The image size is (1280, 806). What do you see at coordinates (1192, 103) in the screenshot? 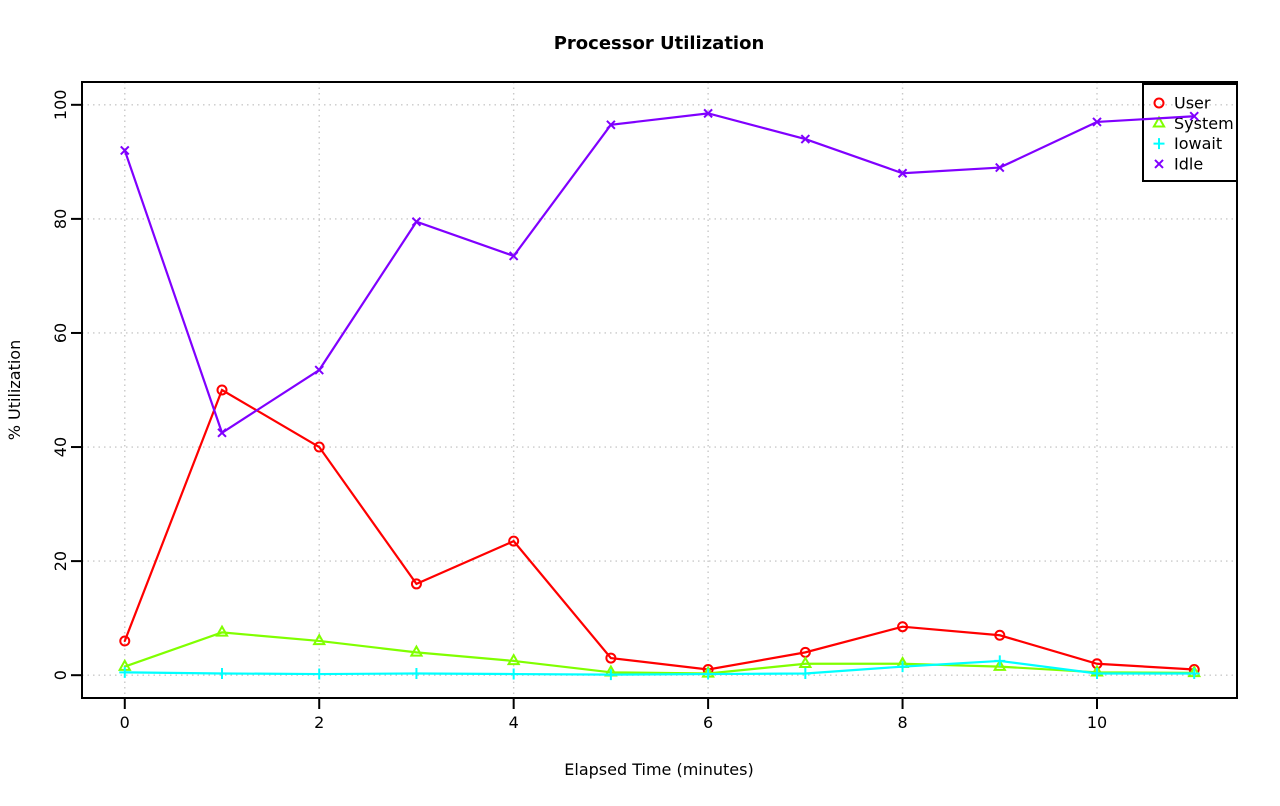
I see `legend-label-user: User` at bounding box center [1192, 103].